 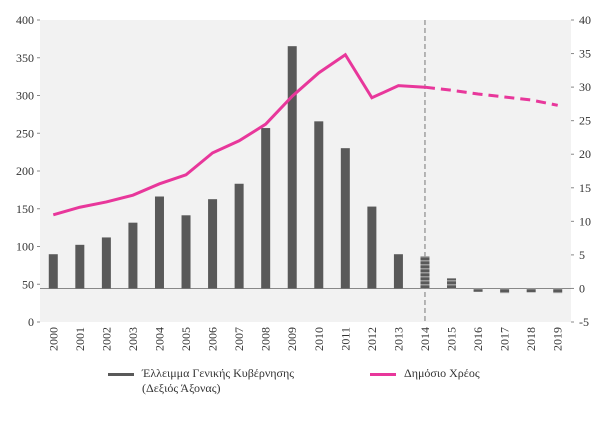 What do you see at coordinates (25, 209) in the screenshot?
I see `y-tick-label: 150` at bounding box center [25, 209].